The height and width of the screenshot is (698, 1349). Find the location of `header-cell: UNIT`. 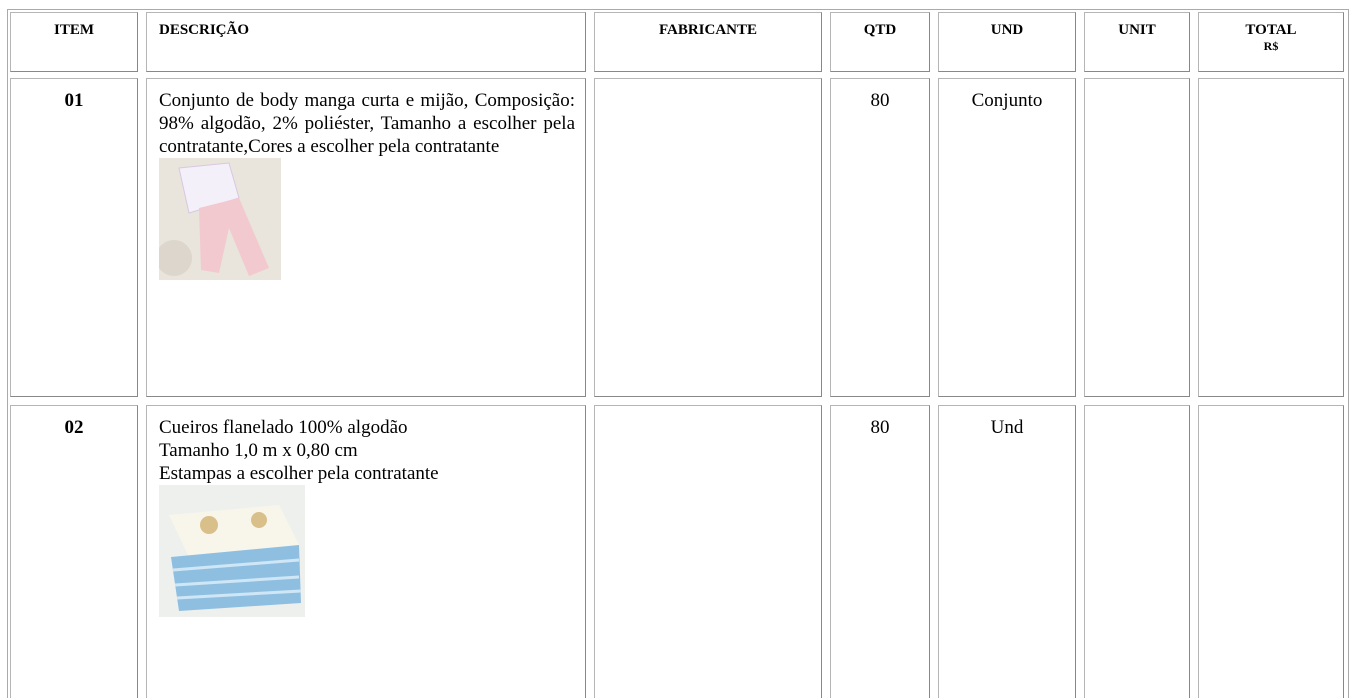

header-cell: UNIT is located at coordinates (1137, 42).